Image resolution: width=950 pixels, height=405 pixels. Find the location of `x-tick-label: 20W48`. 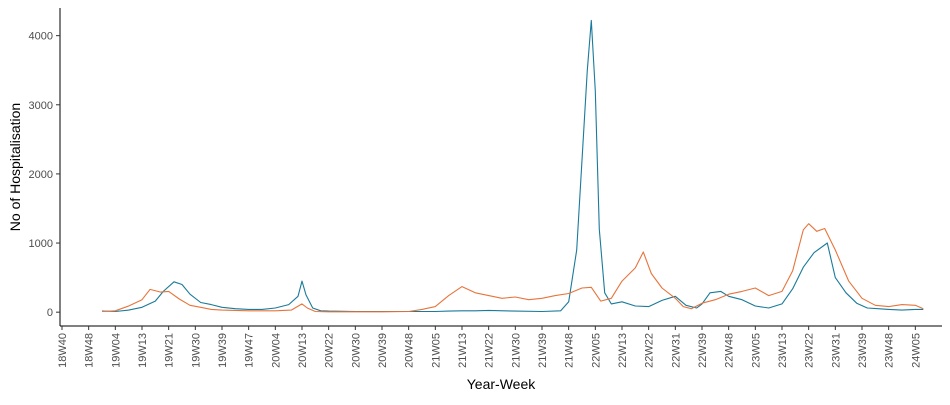

x-tick-label: 20W48 is located at coordinates (410, 350).